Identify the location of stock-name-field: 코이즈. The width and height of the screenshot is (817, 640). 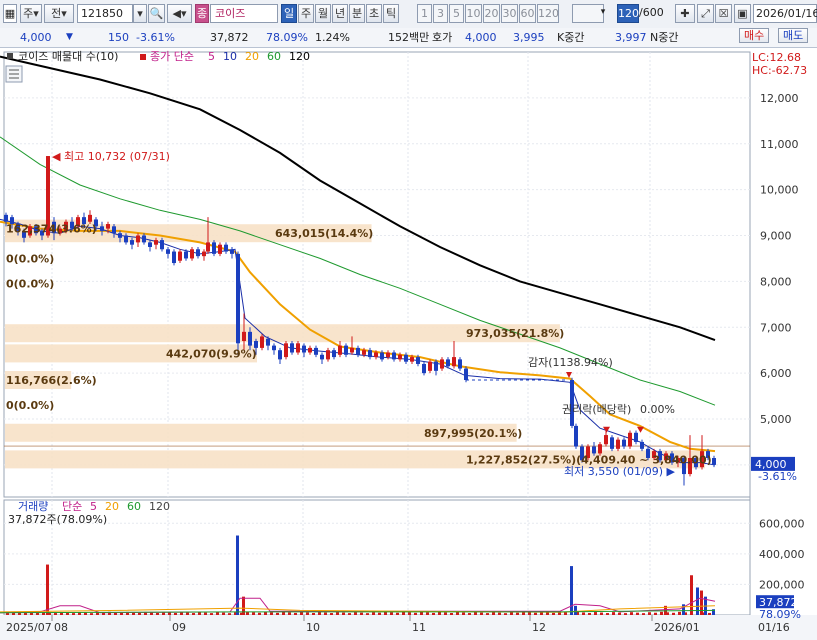
(244, 13).